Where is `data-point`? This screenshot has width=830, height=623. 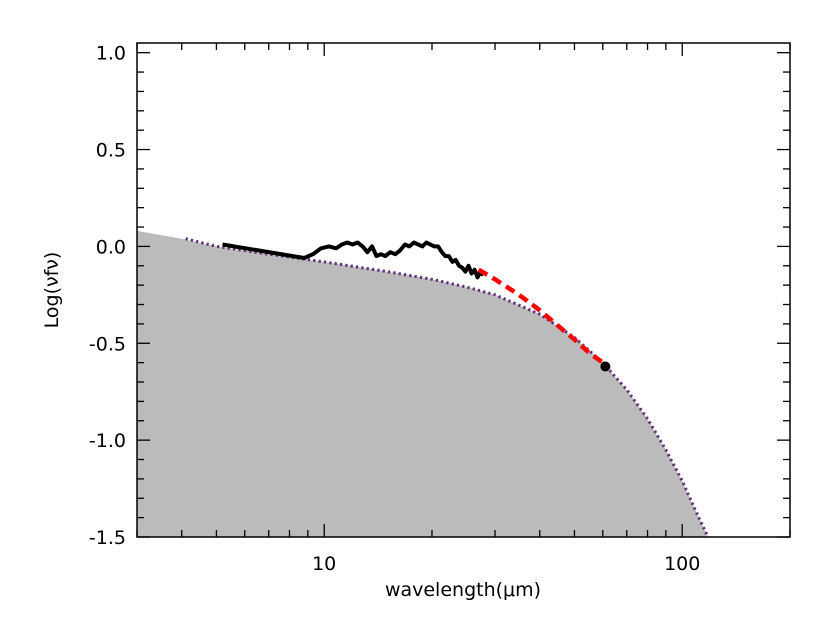 data-point is located at coordinates (605, 366).